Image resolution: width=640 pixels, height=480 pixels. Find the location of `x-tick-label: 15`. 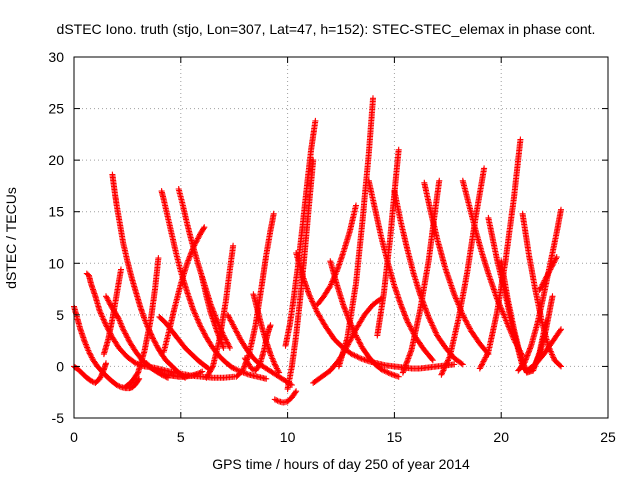

x-tick-label: 15 is located at coordinates (395, 437).